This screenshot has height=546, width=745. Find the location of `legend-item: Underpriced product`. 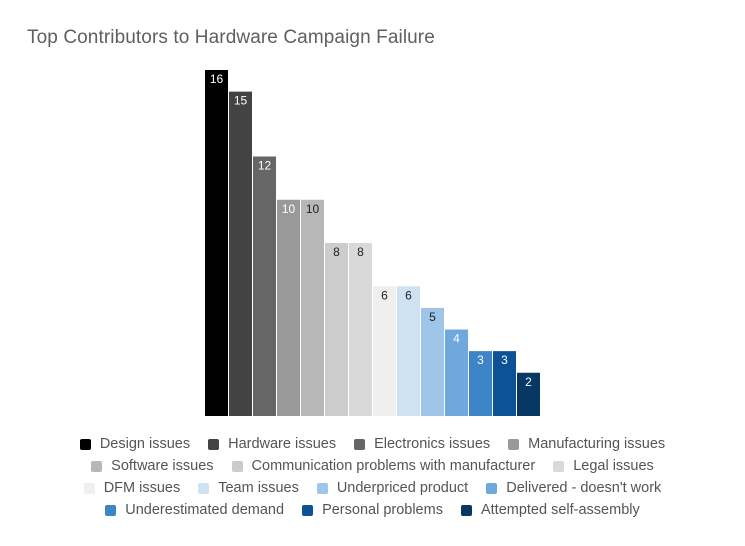

legend-item: Underpriced product is located at coordinates (392, 488).